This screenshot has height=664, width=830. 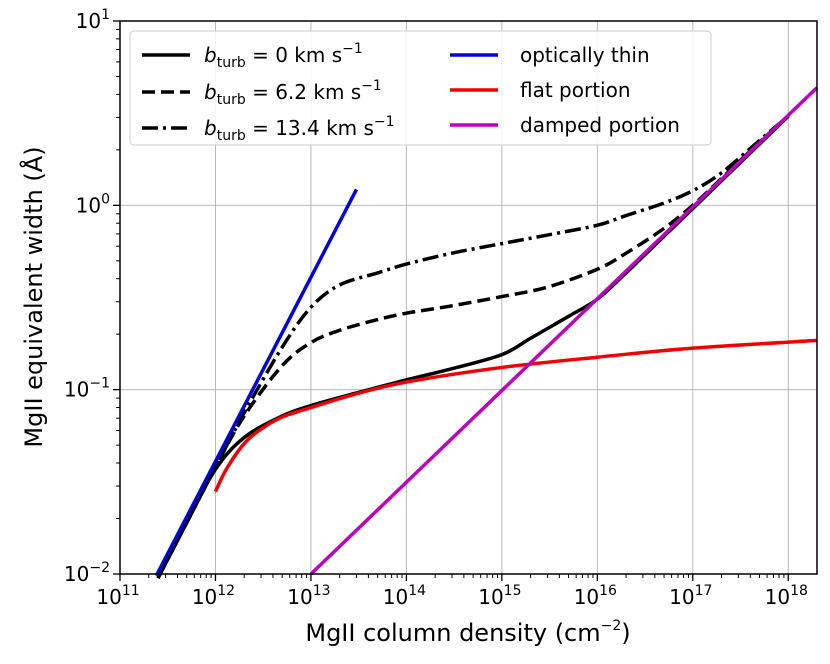 What do you see at coordinates (293, 93) in the screenshot?
I see `legend-label-b62: bturb = 6.2 km s−1` at bounding box center [293, 93].